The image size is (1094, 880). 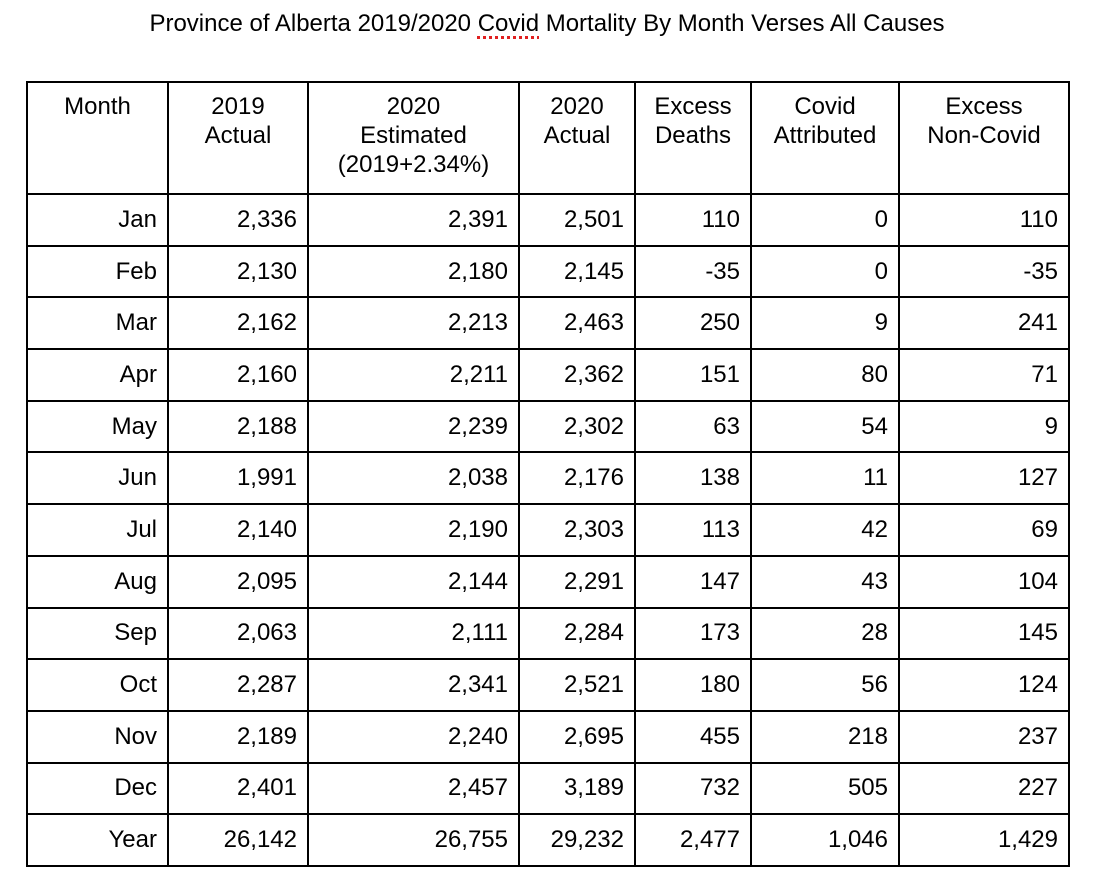 I want to click on table-row: Apr 2,160 2,211 2,362 151 80 71, so click(x=548, y=375).